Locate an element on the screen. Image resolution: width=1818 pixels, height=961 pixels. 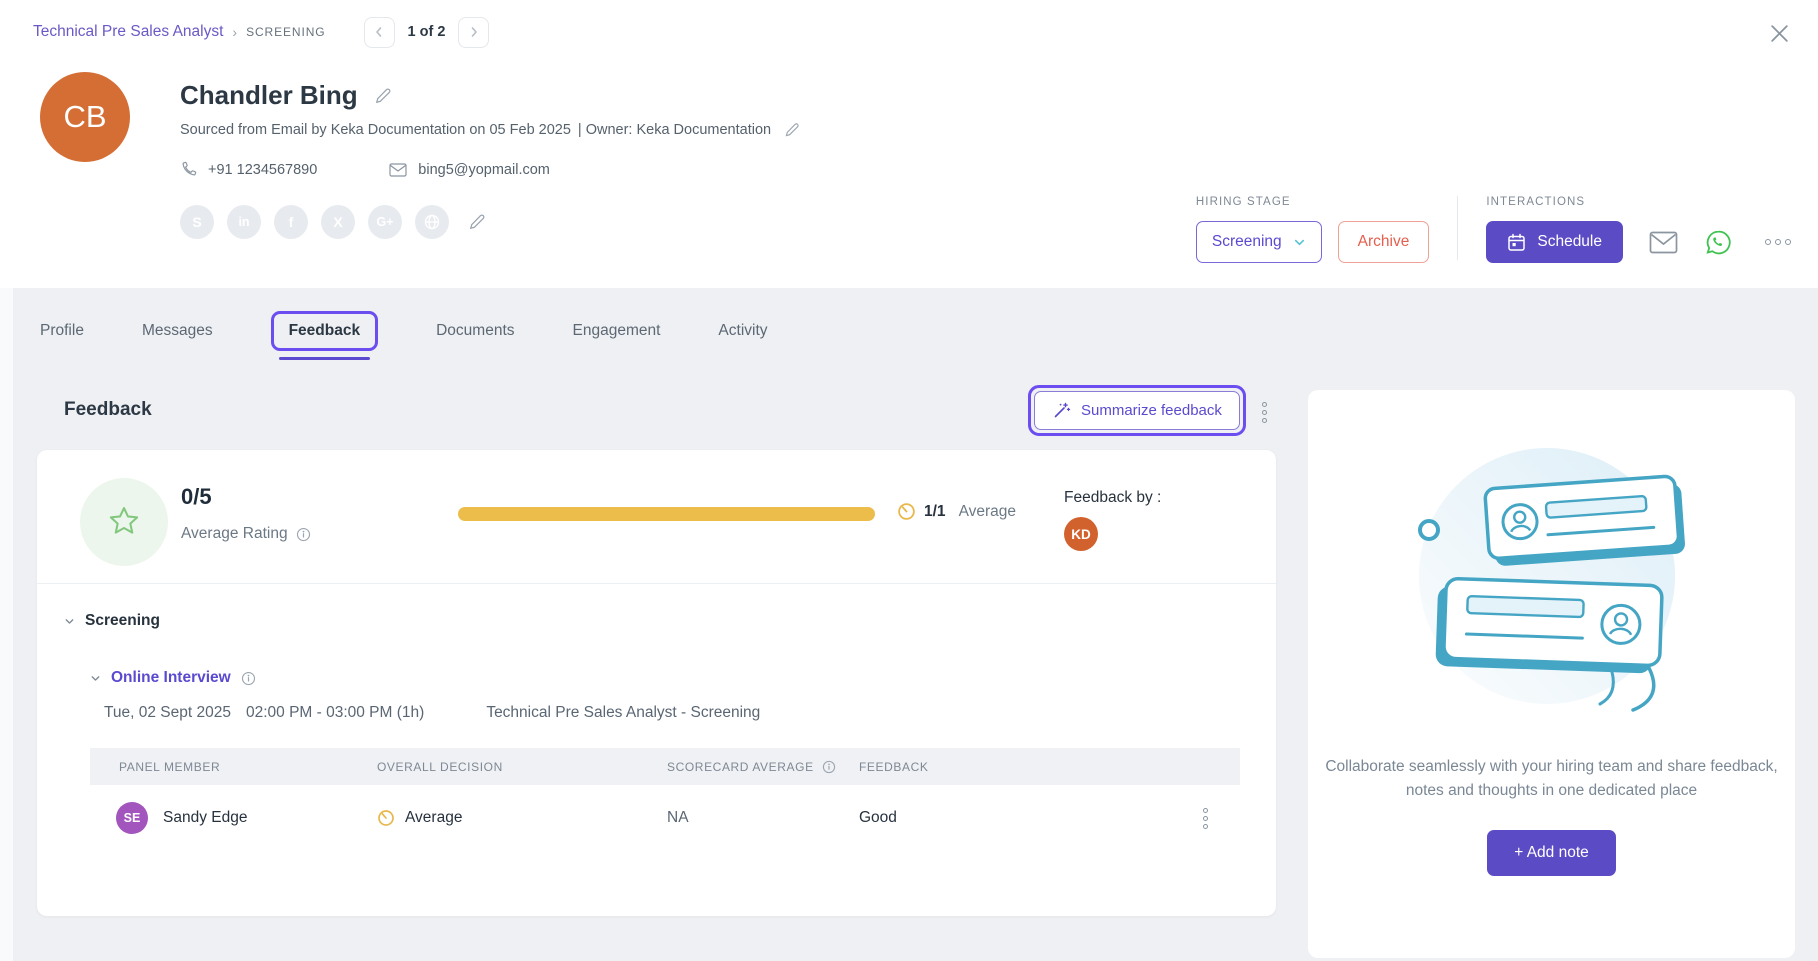
gauge-icon is located at coordinates (386, 818).